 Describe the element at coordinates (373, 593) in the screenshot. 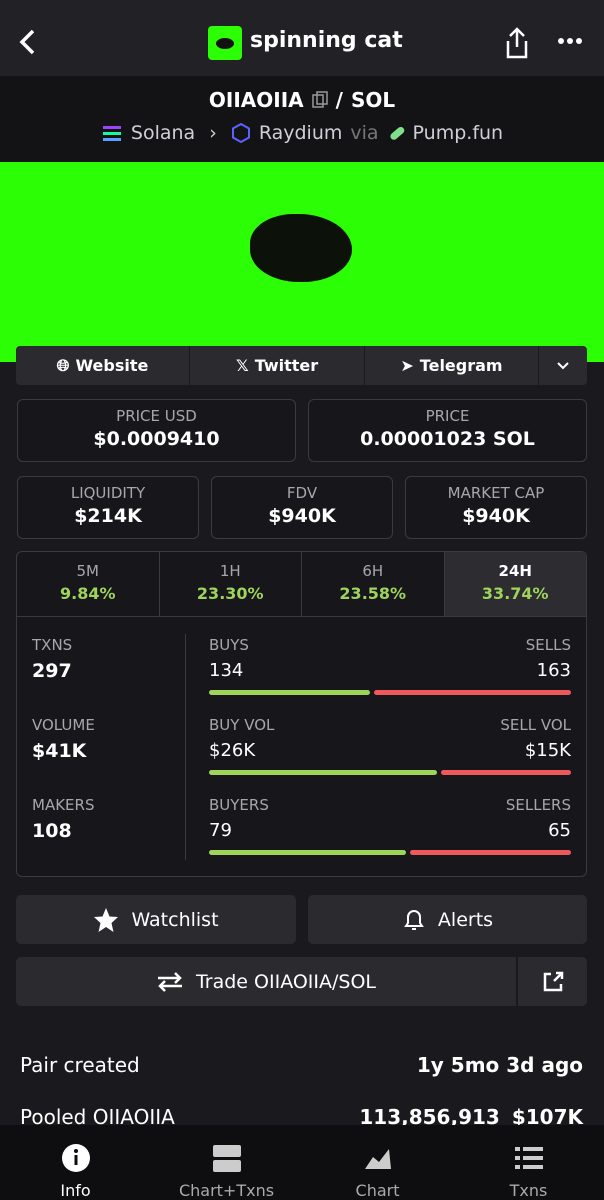

I see `timeframe-change: 23.58%` at that location.